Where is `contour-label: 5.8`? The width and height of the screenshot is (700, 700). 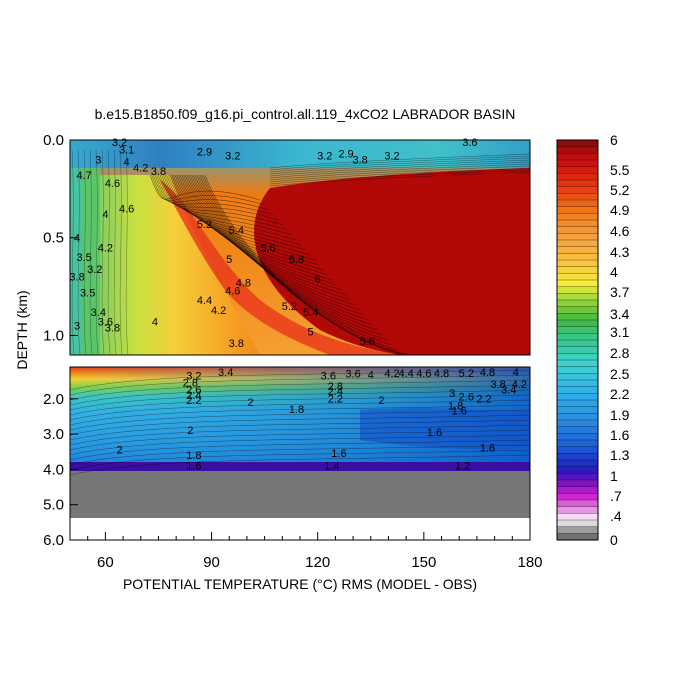 contour-label: 5.8 is located at coordinates (296, 260).